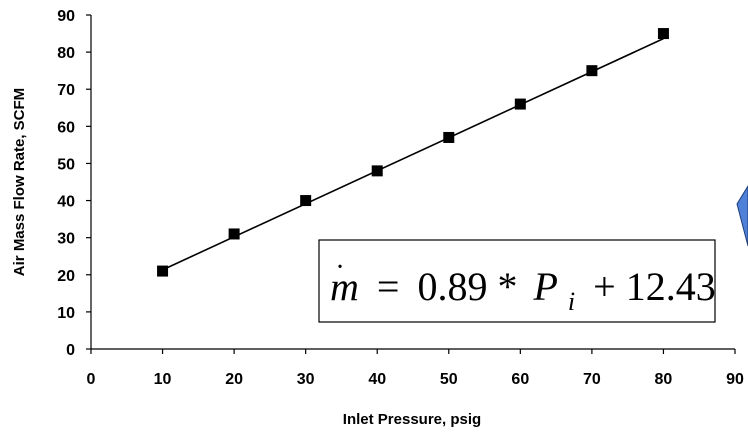 This screenshot has width=748, height=439. I want to click on x-tick-label: 40, so click(377, 379).